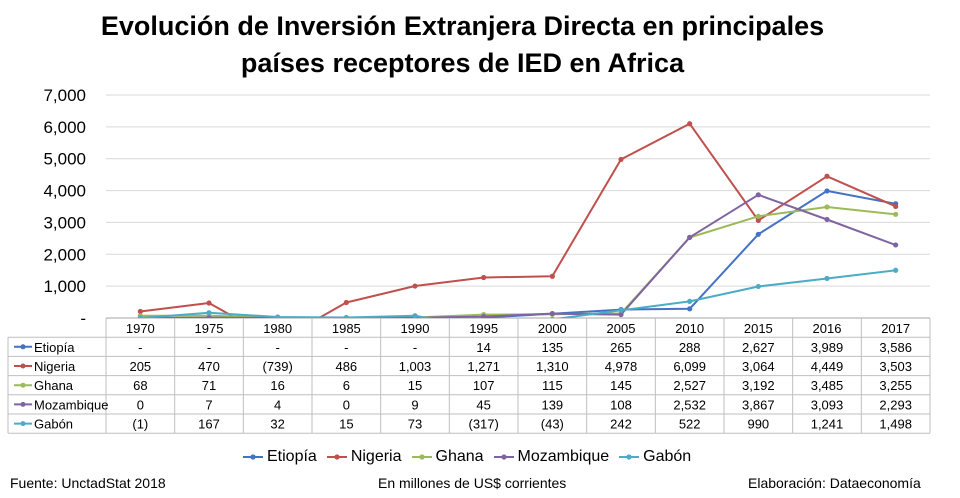 The width and height of the screenshot is (960, 498). I want to click on data-label: 14, so click(483, 347).